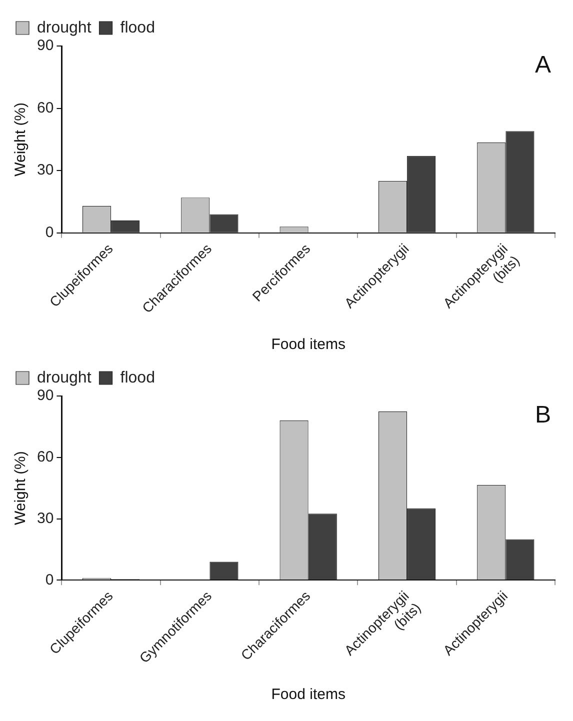 The height and width of the screenshot is (721, 573). What do you see at coordinates (542, 415) in the screenshot?
I see `annotation: B` at bounding box center [542, 415].